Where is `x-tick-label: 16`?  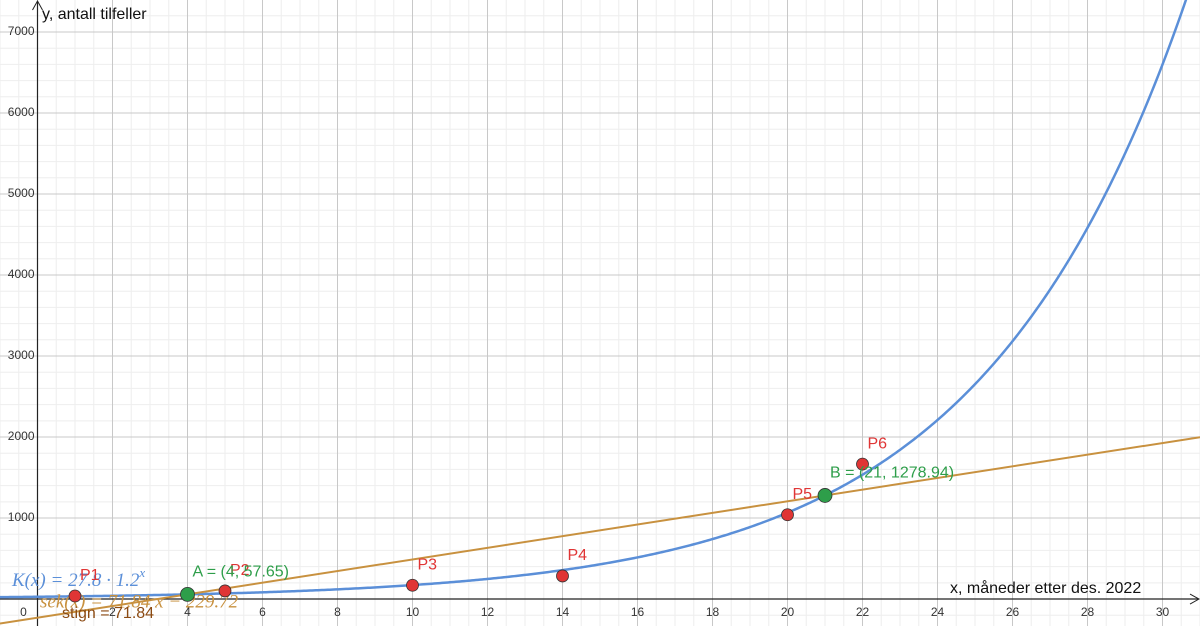 x-tick-label: 16 is located at coordinates (638, 612).